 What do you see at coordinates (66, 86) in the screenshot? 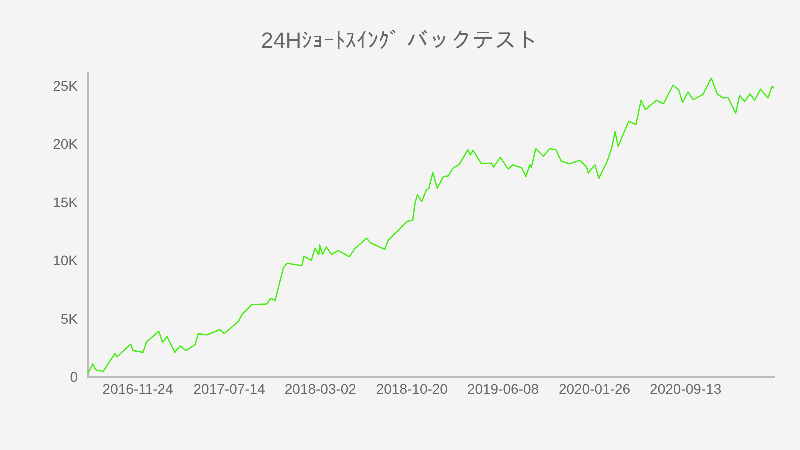
I see `y-tick-label: 25K` at bounding box center [66, 86].